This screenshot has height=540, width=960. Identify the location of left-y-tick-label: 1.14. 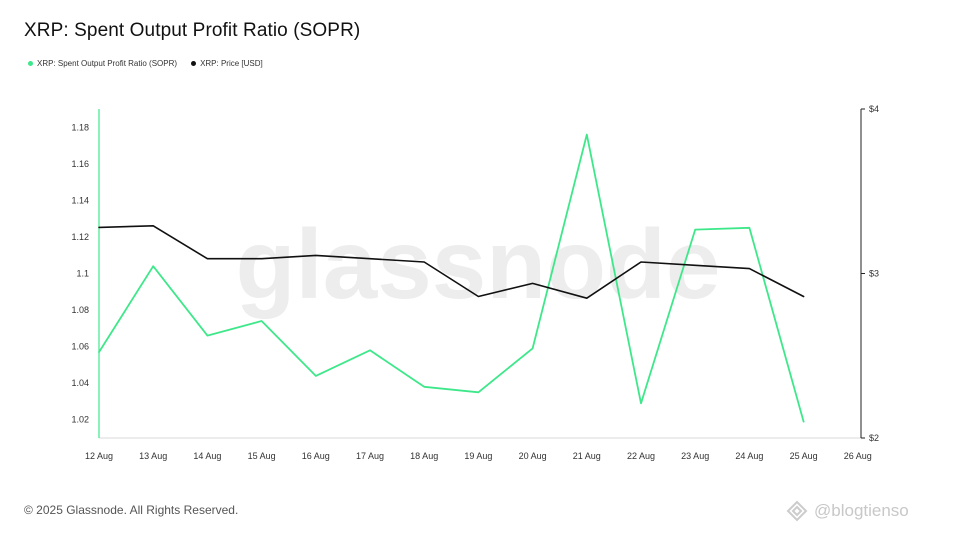
(80, 200).